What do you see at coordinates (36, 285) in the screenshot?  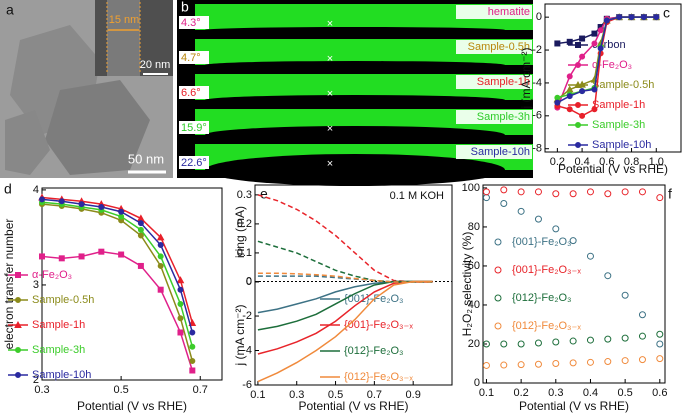 I see `y-tick-label: 3` at bounding box center [36, 285].